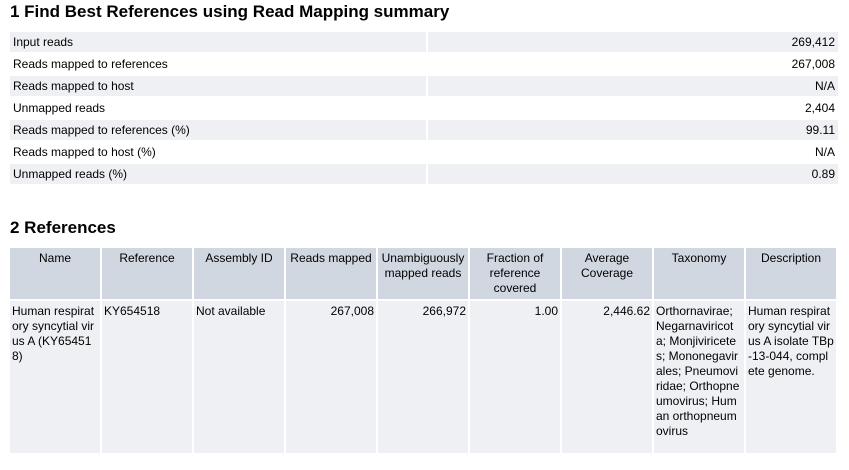  What do you see at coordinates (699, 273) in the screenshot?
I see `column-header: Taxonomy` at bounding box center [699, 273].